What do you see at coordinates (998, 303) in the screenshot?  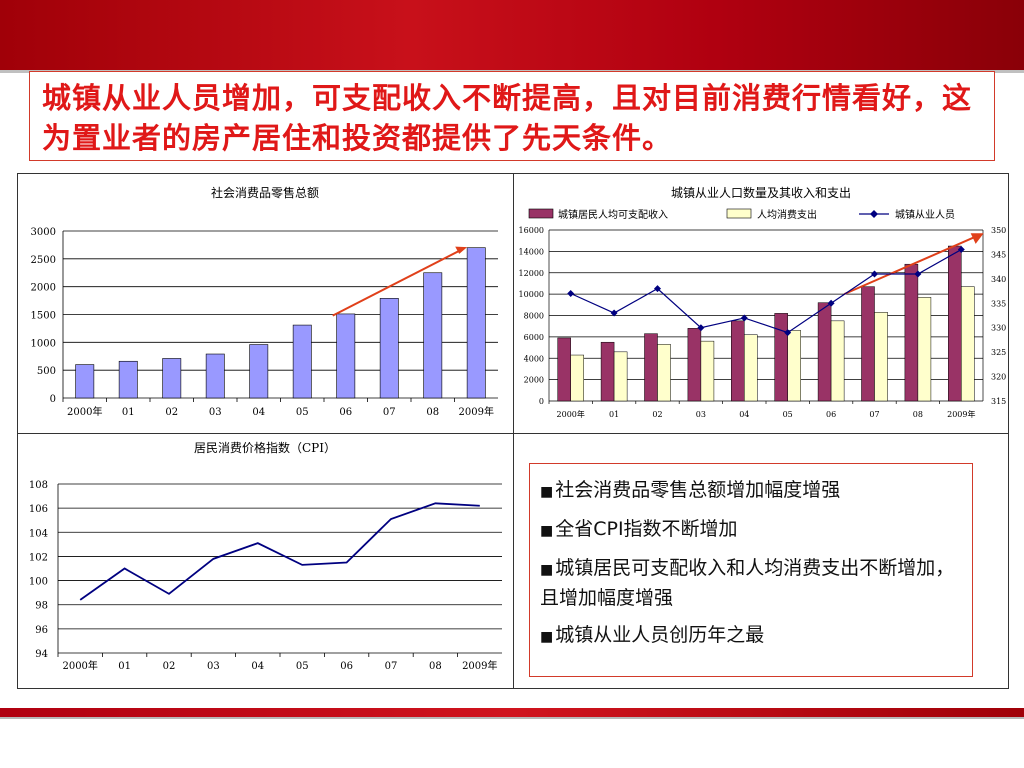 I see `y-tick-label-right: 335` at bounding box center [998, 303].